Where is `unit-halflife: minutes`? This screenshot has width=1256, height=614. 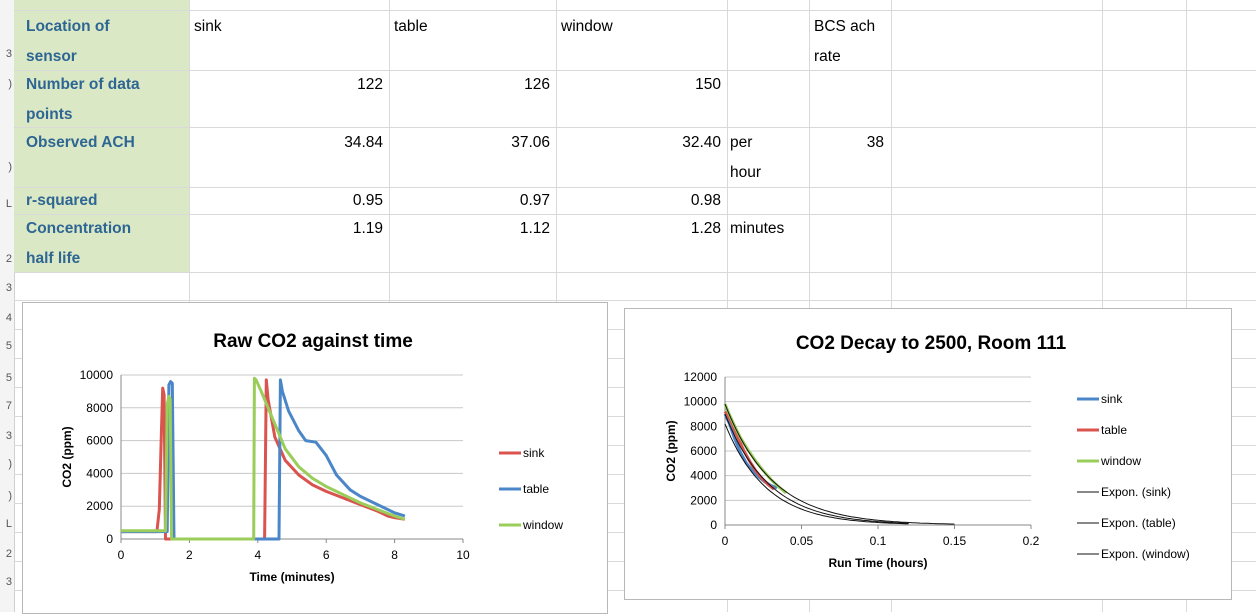 unit-halflife: minutes is located at coordinates (757, 228).